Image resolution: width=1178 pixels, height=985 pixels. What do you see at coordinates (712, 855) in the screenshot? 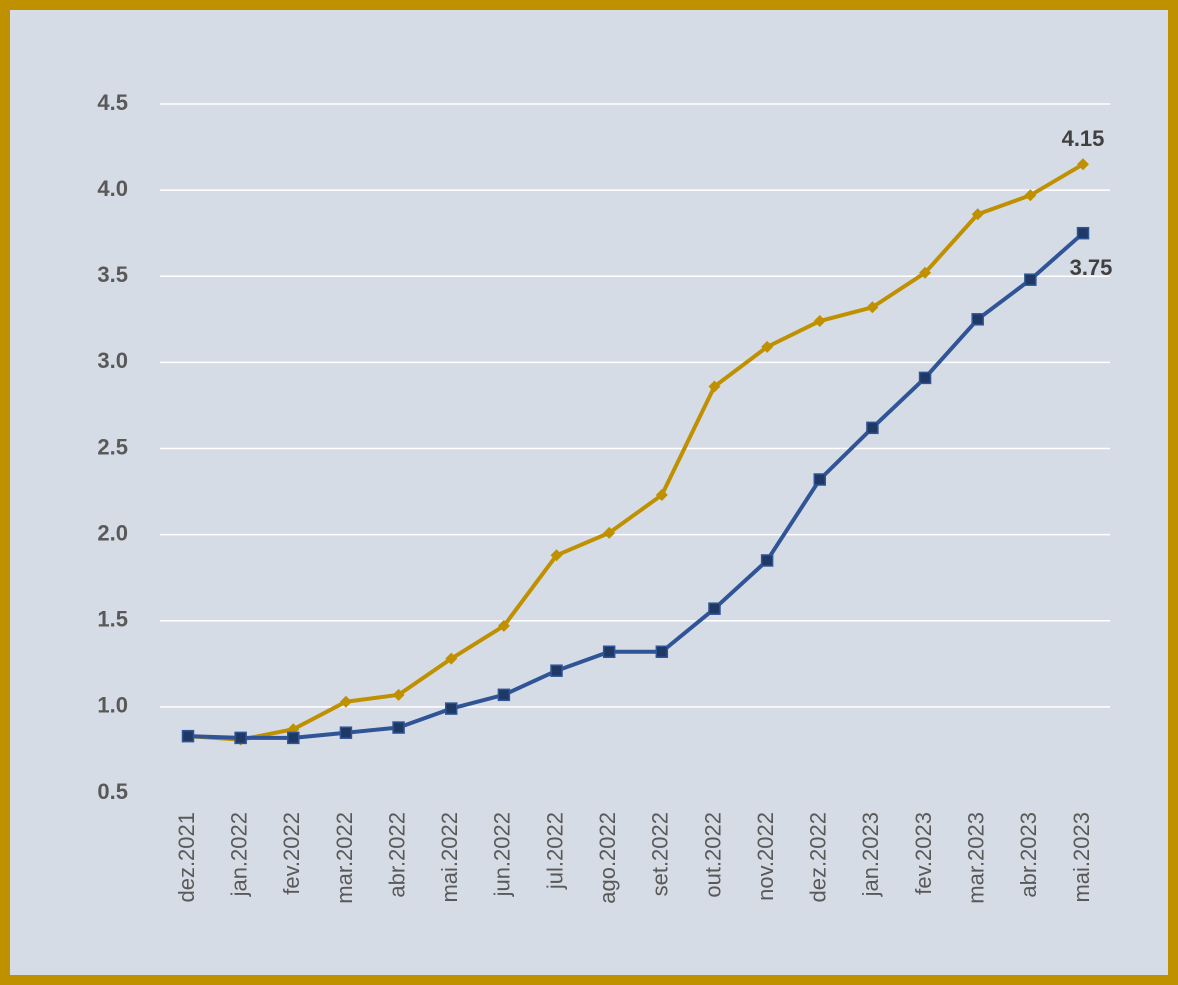
I see `x-tick-label: out.2022` at bounding box center [712, 855].